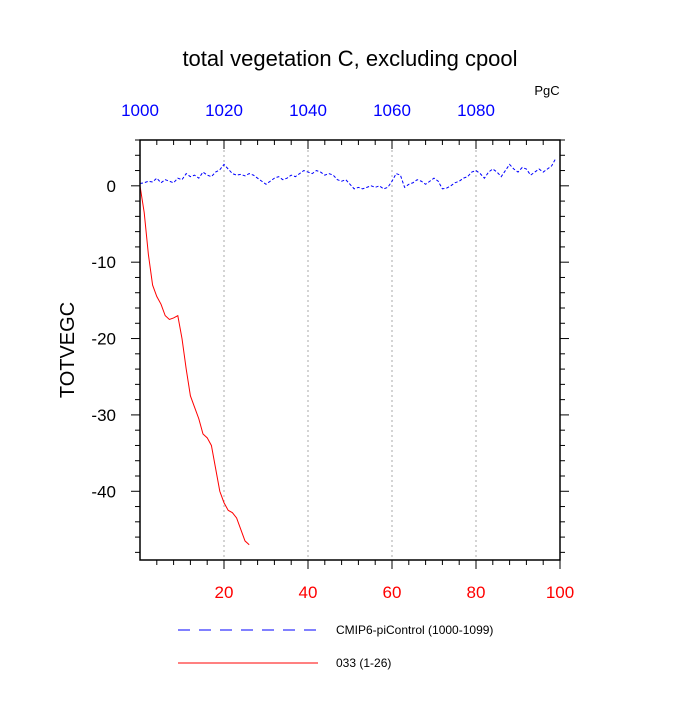 The image size is (700, 705). What do you see at coordinates (546, 90) in the screenshot?
I see `units-label: PgC` at bounding box center [546, 90].